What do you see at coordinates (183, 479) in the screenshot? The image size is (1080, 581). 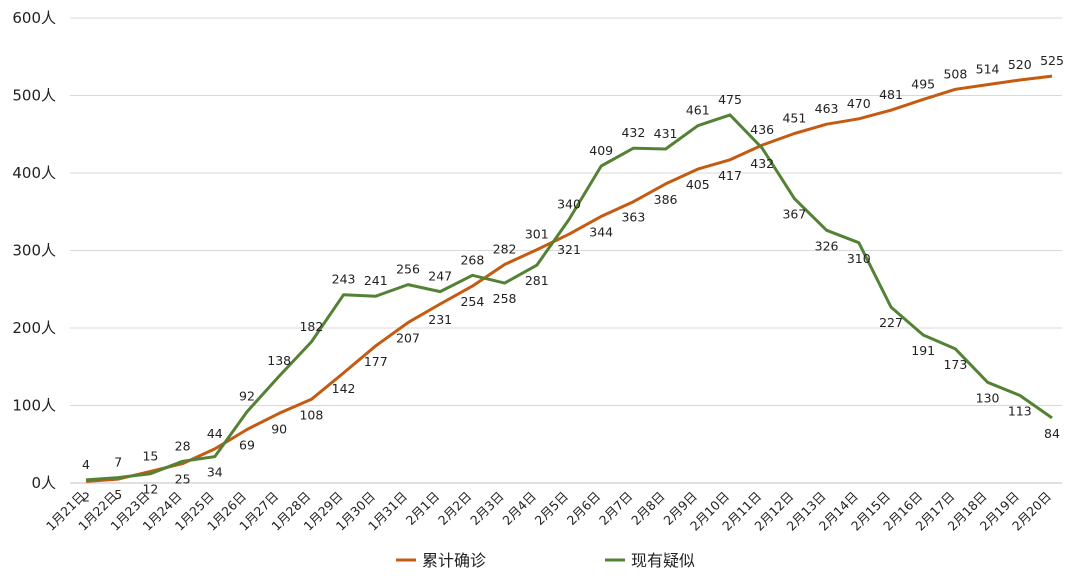 I see `data-label: 25` at bounding box center [183, 479].